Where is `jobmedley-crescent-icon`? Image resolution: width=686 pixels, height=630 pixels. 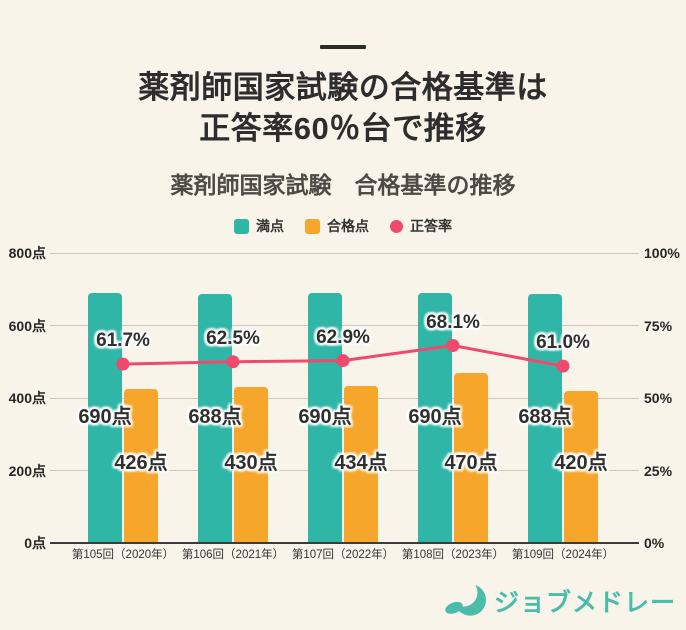
jobmedley-crescent-icon is located at coordinates (465, 598).